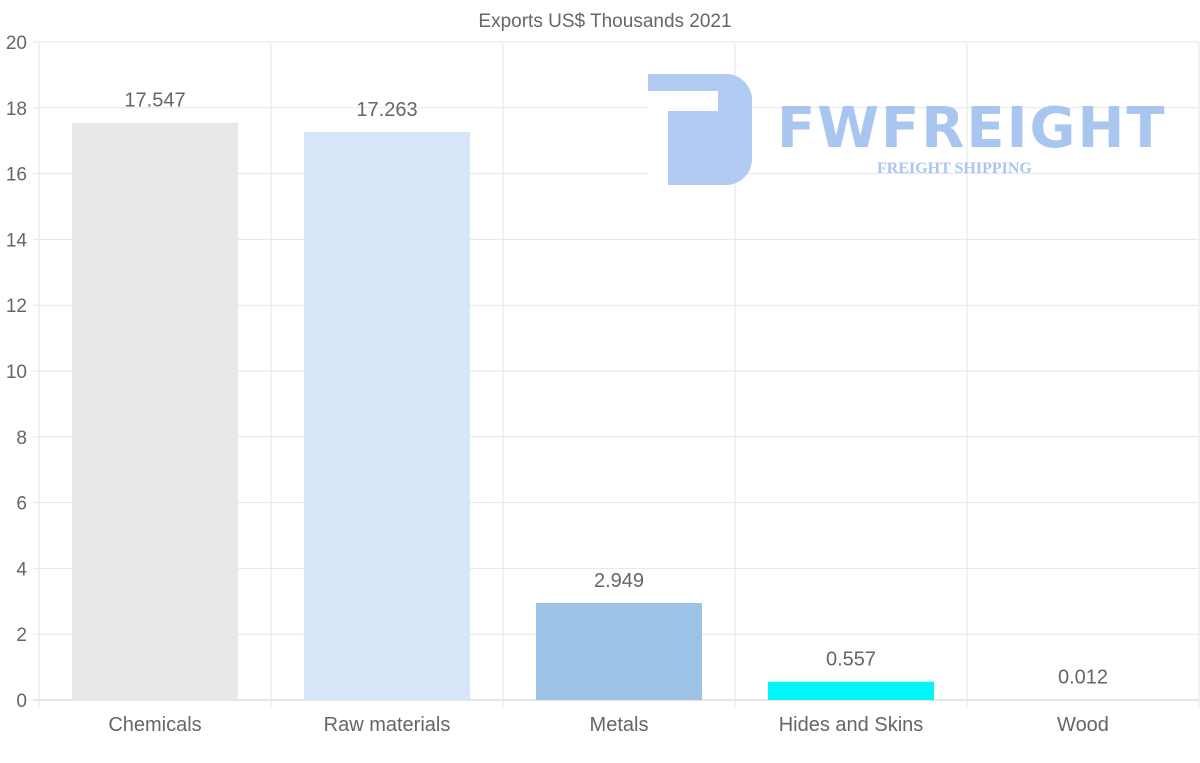 The image size is (1200, 763). I want to click on bar-metals, so click(619, 651).